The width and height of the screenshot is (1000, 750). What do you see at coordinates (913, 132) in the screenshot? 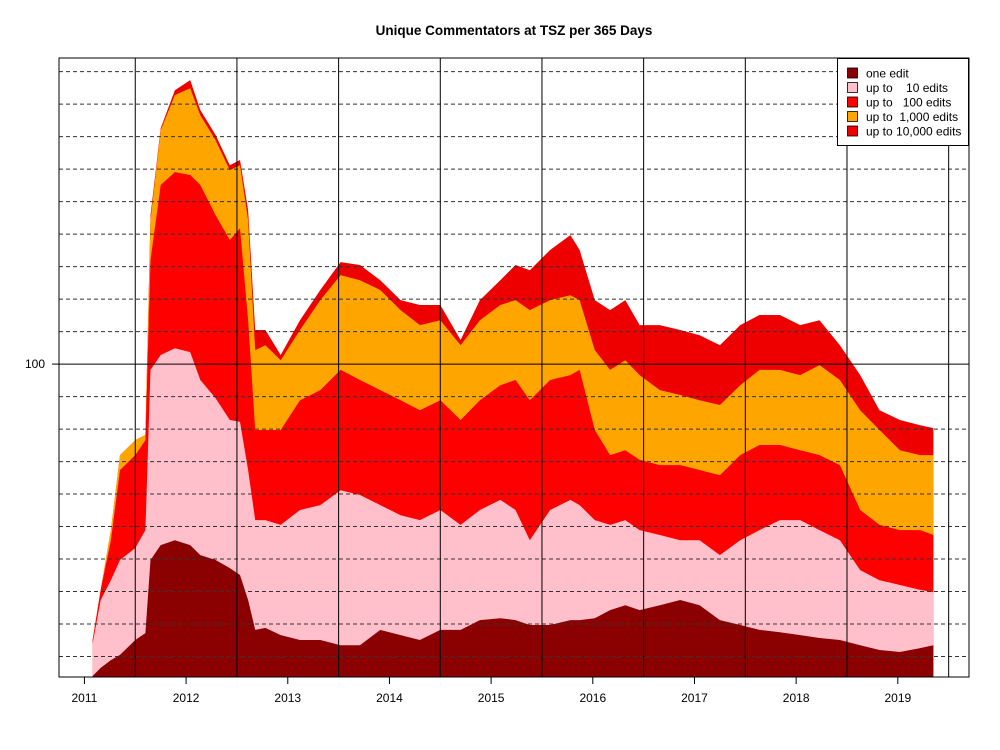
I see `legend-label: up to 10,000 edits` at bounding box center [913, 132].